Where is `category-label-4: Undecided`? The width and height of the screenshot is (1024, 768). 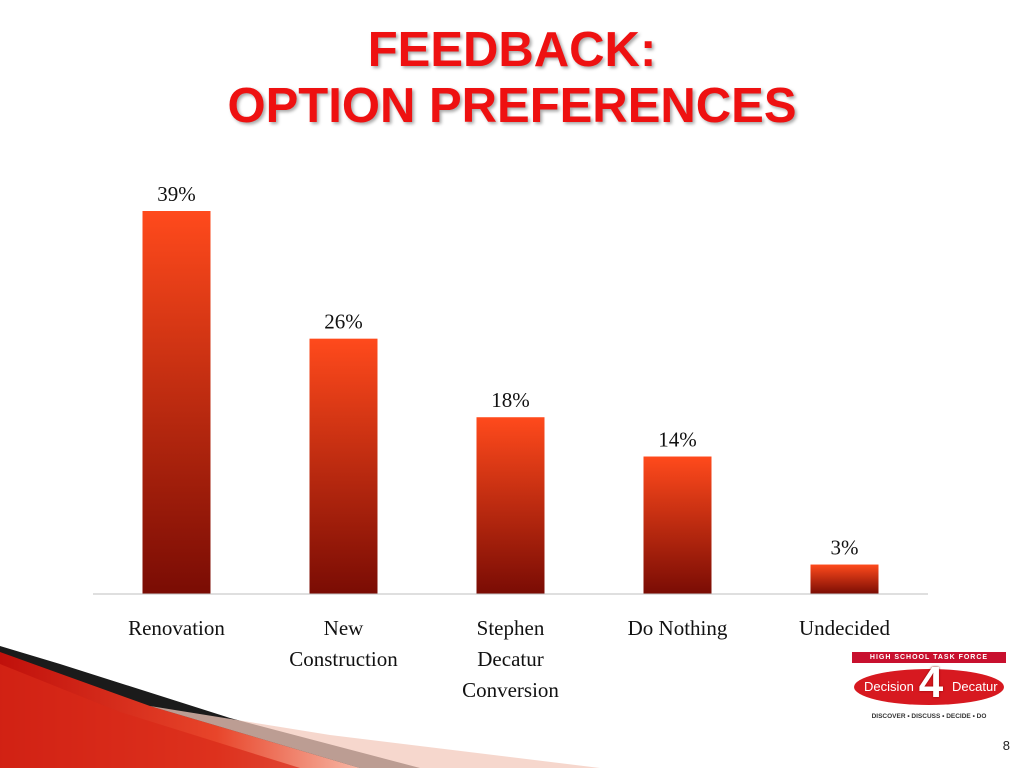 category-label-4: Undecided is located at coordinates (844, 628).